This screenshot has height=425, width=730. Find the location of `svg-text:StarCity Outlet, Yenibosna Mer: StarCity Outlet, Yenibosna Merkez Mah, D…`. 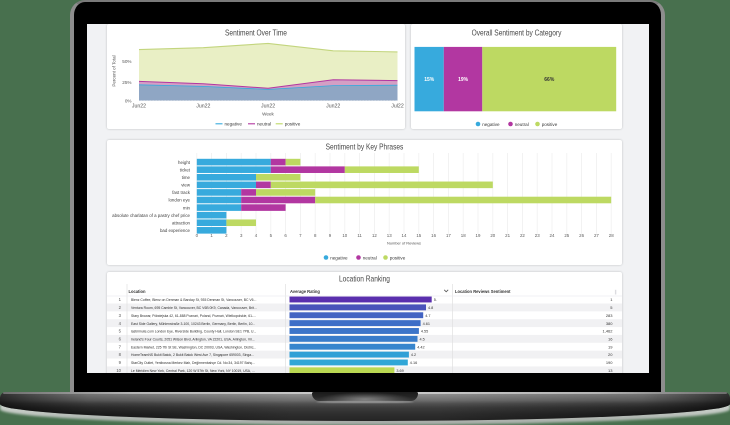

svg-text:StarCity Outlet, Yenibosna Mer: StarCity Outlet, Yenibosna Merkez Mah, D… is located at coordinates (193, 363).